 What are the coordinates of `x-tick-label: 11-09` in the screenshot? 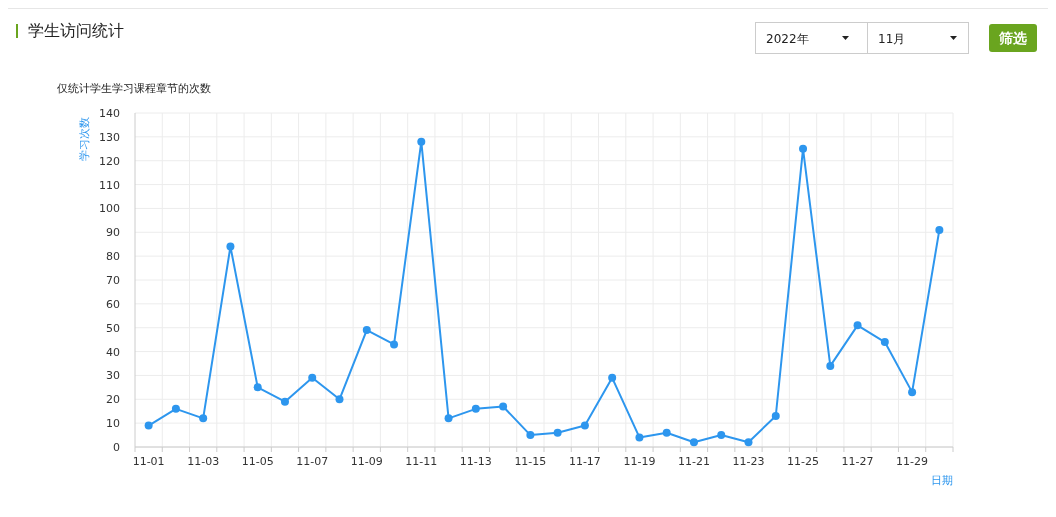 It's located at (366, 461).